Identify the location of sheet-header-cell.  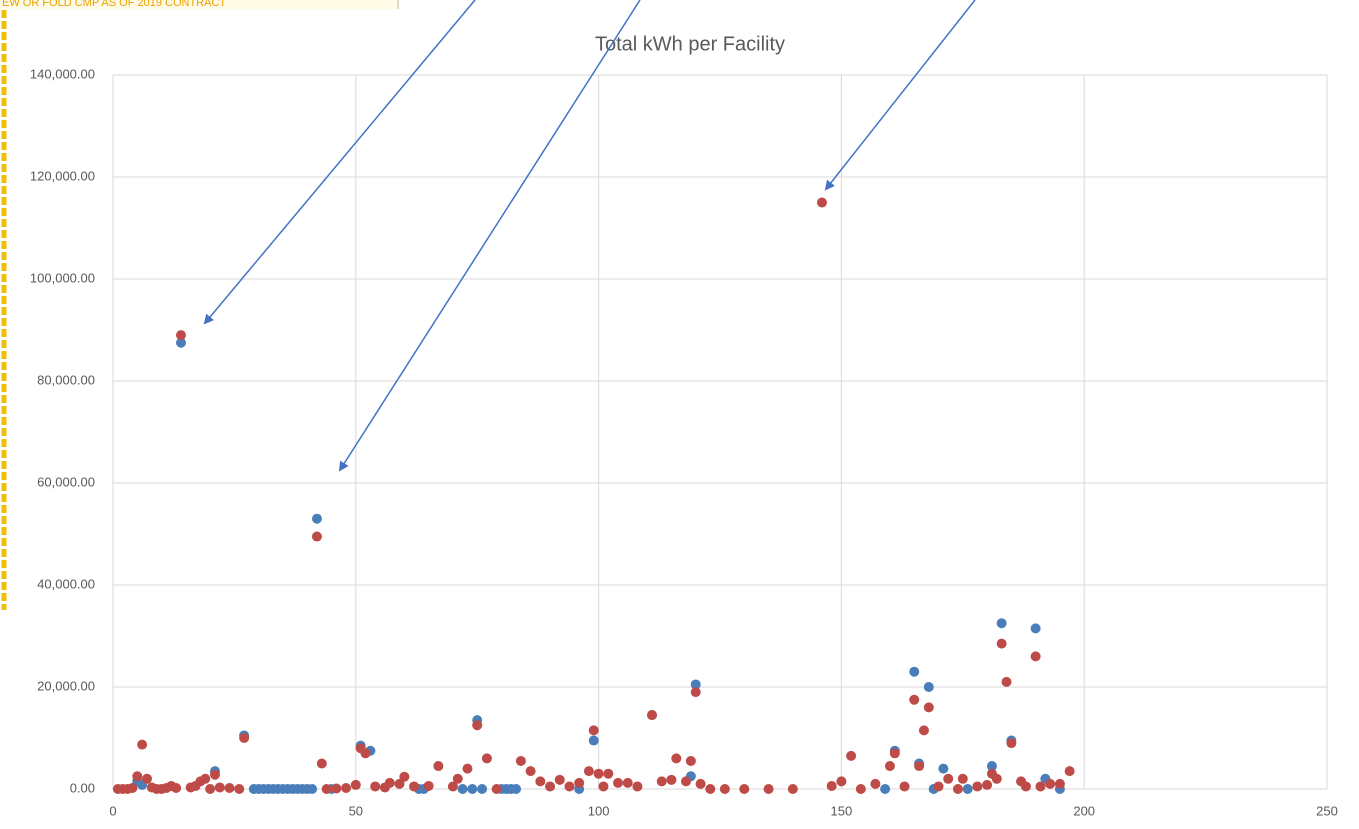
(200, 4).